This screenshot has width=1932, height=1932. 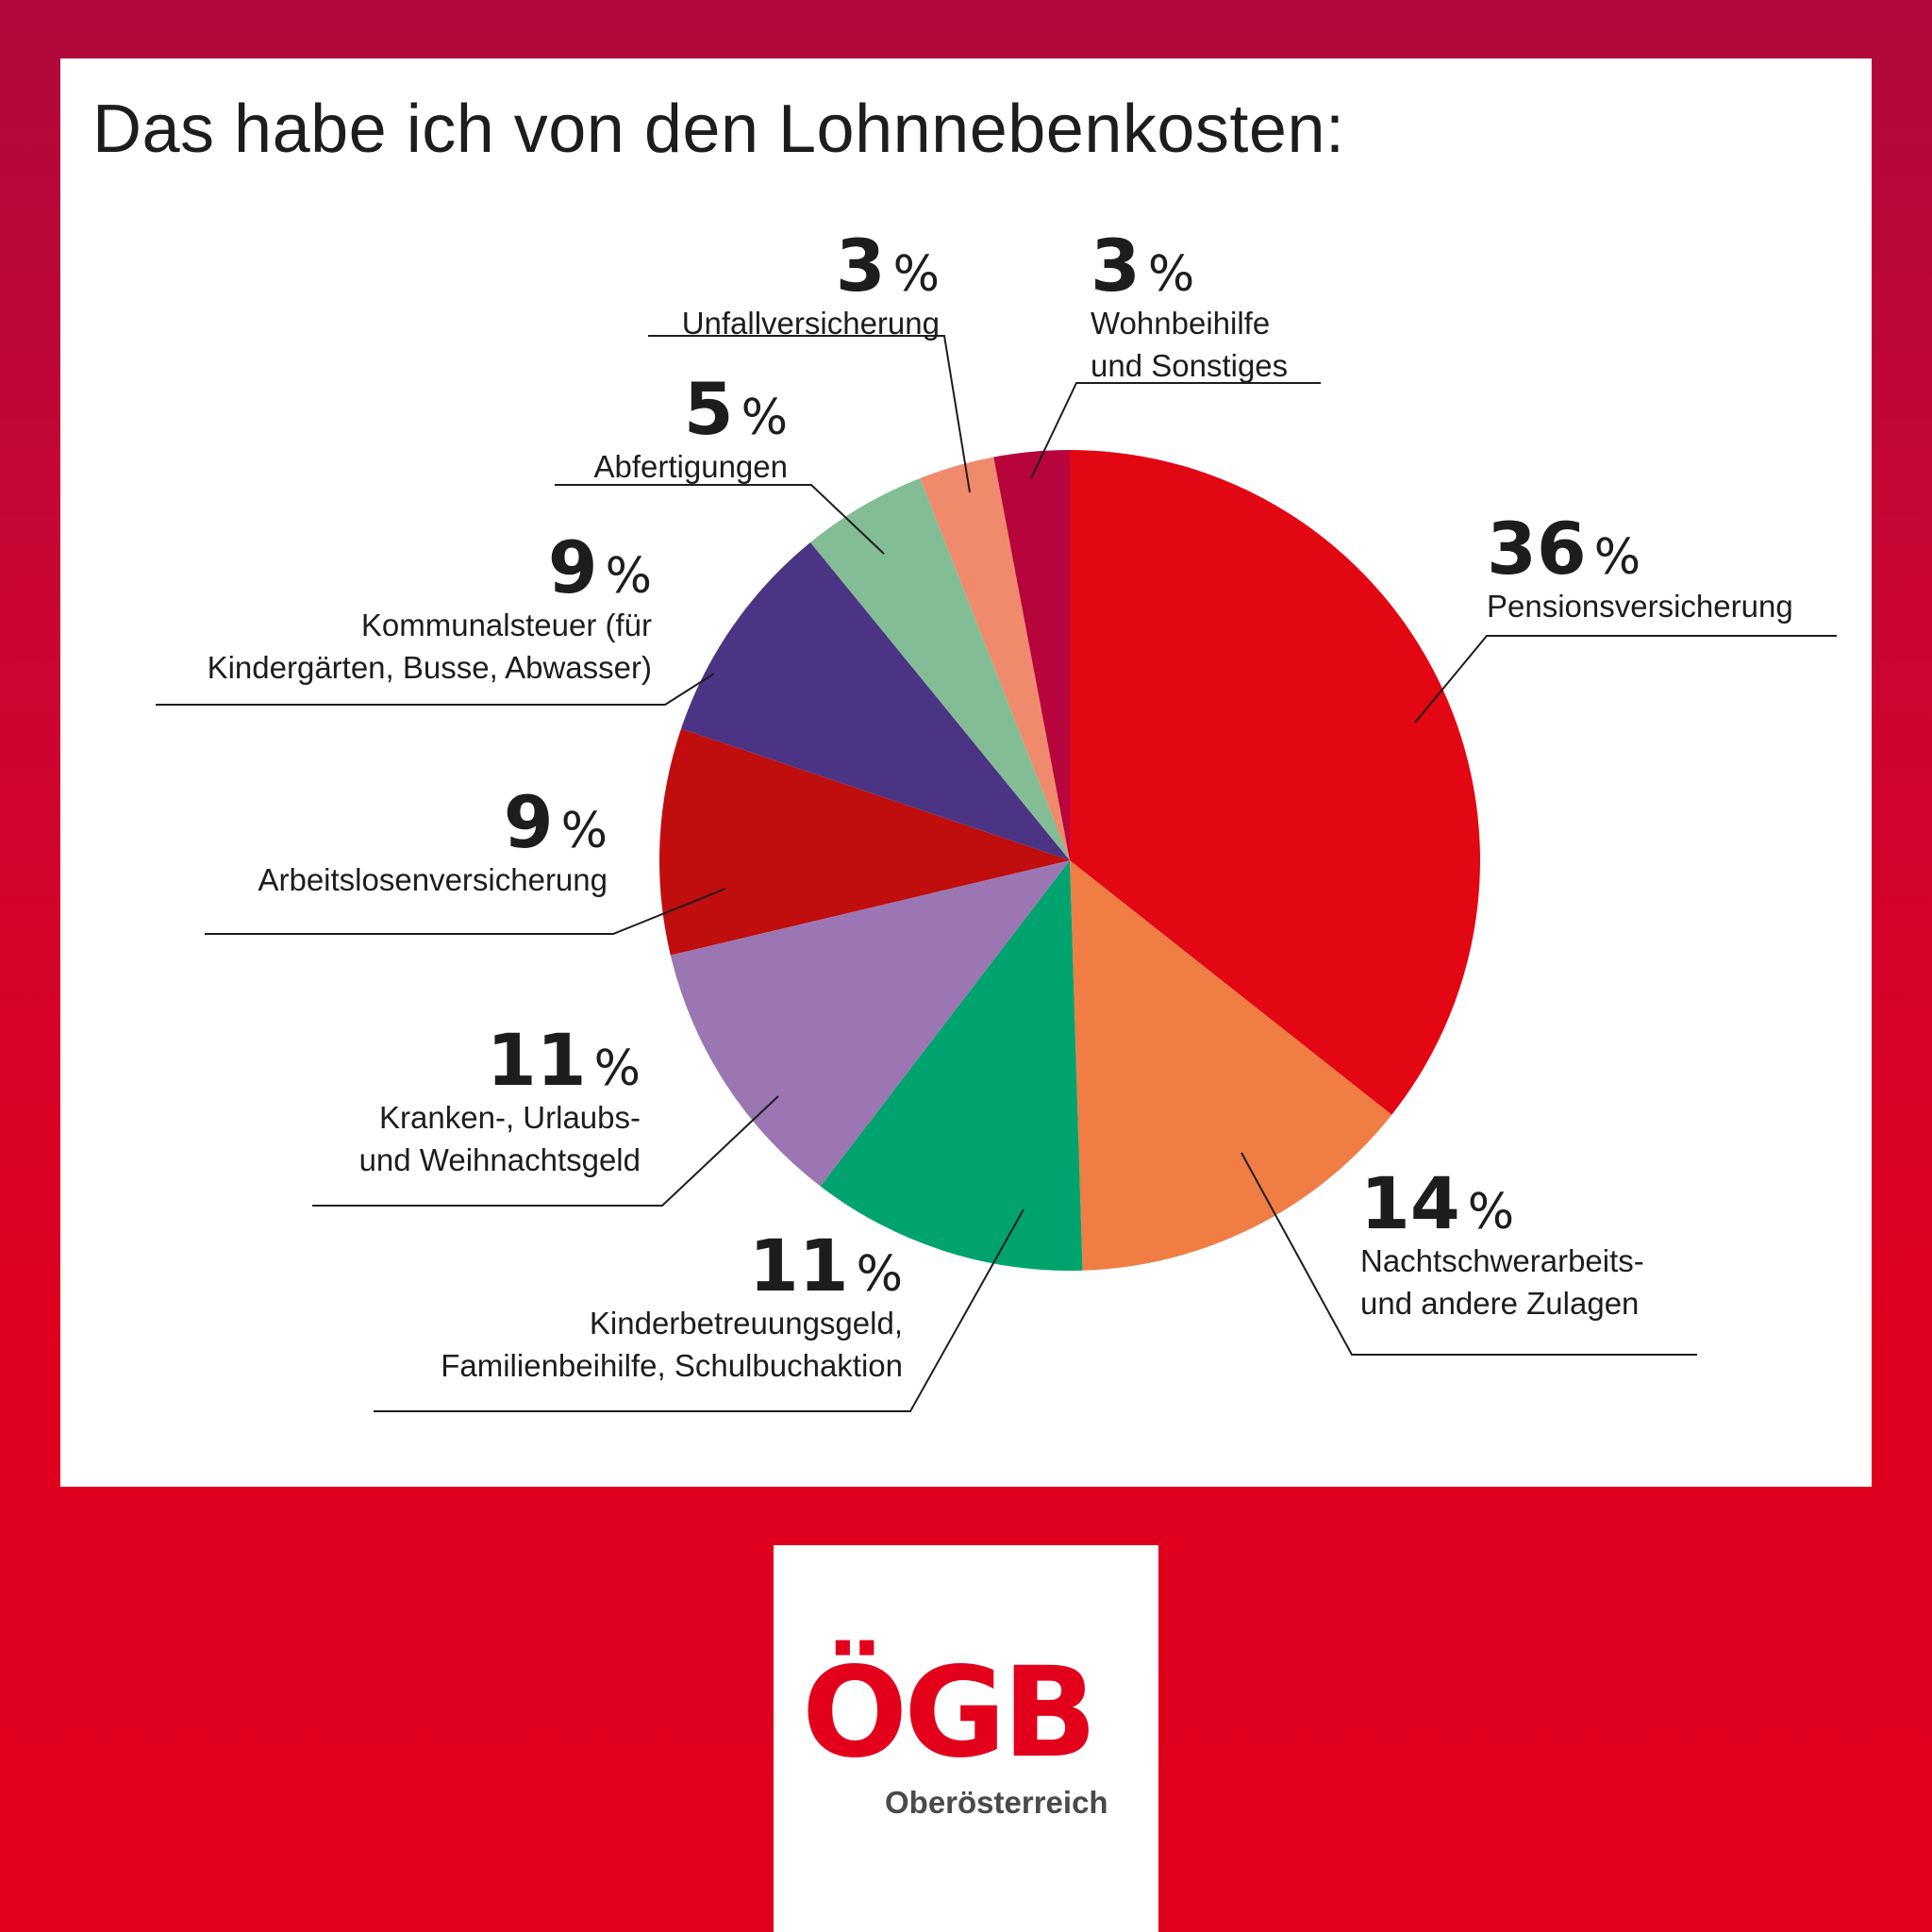 What do you see at coordinates (433, 880) in the screenshot?
I see `slice-name-label: Arbeitslosenversicherung` at bounding box center [433, 880].